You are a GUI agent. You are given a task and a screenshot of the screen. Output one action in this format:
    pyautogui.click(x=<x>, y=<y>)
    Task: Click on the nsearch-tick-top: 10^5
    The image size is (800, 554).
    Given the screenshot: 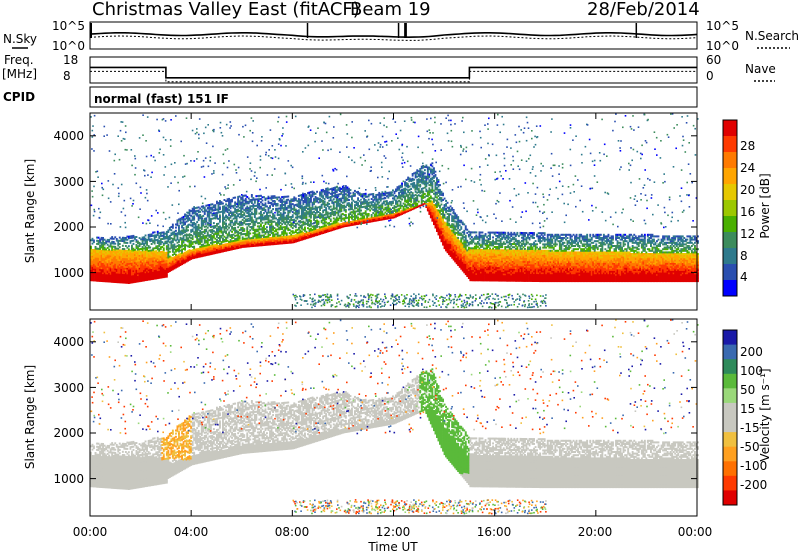 What is the action you would take?
    pyautogui.click(x=722, y=26)
    